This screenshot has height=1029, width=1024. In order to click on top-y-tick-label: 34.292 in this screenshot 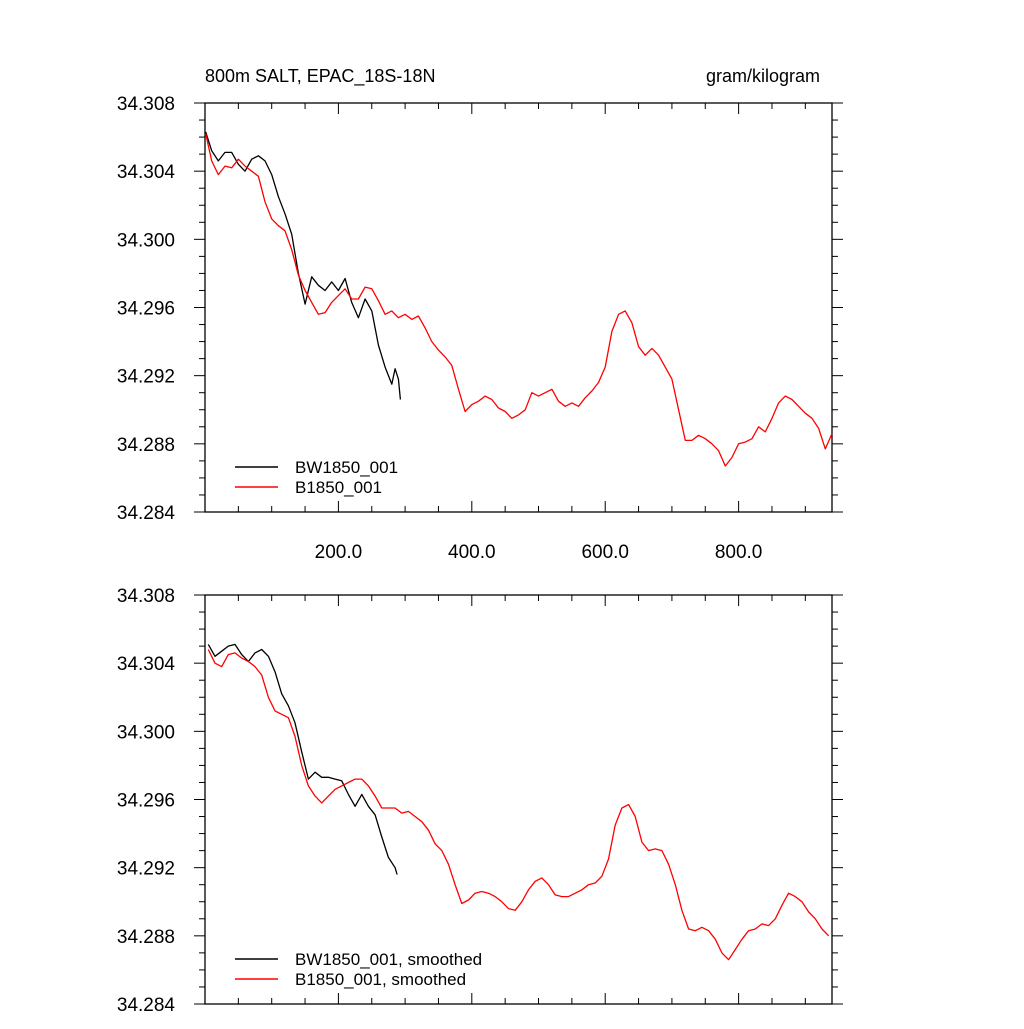, I will do `click(146, 377)`.